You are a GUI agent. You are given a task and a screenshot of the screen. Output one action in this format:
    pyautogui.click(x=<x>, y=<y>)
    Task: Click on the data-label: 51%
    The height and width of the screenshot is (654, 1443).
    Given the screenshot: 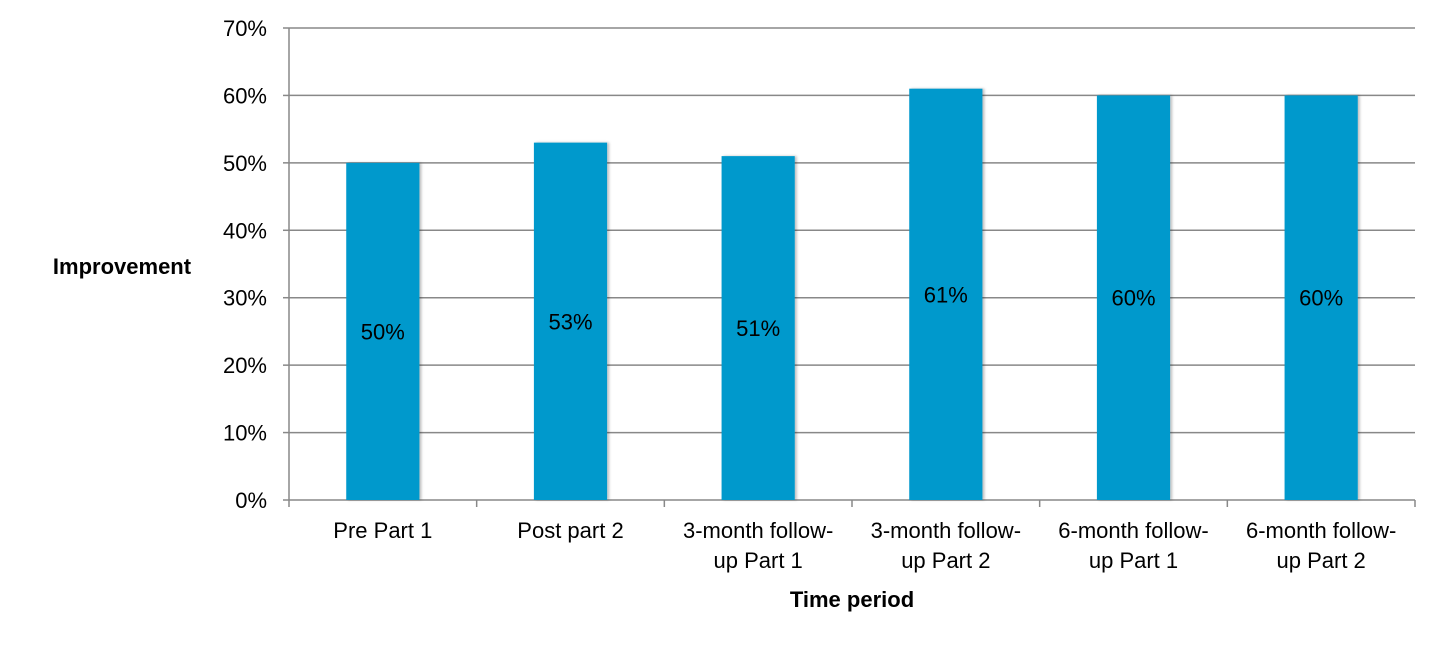 What is the action you would take?
    pyautogui.click(x=758, y=328)
    